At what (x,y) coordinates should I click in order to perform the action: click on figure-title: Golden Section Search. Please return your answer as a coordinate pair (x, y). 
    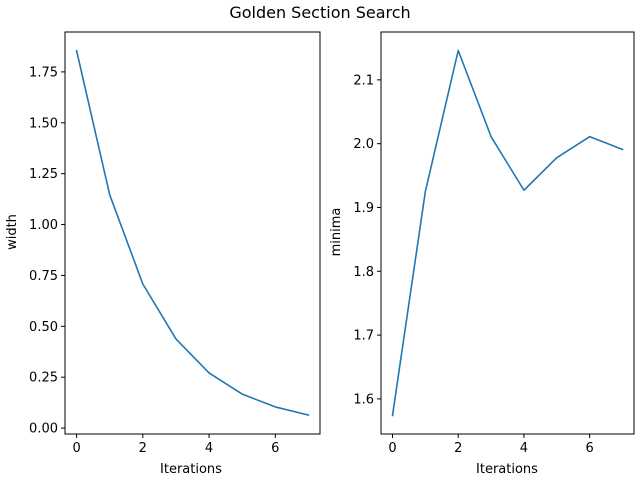
    Looking at the image, I should click on (319, 12).